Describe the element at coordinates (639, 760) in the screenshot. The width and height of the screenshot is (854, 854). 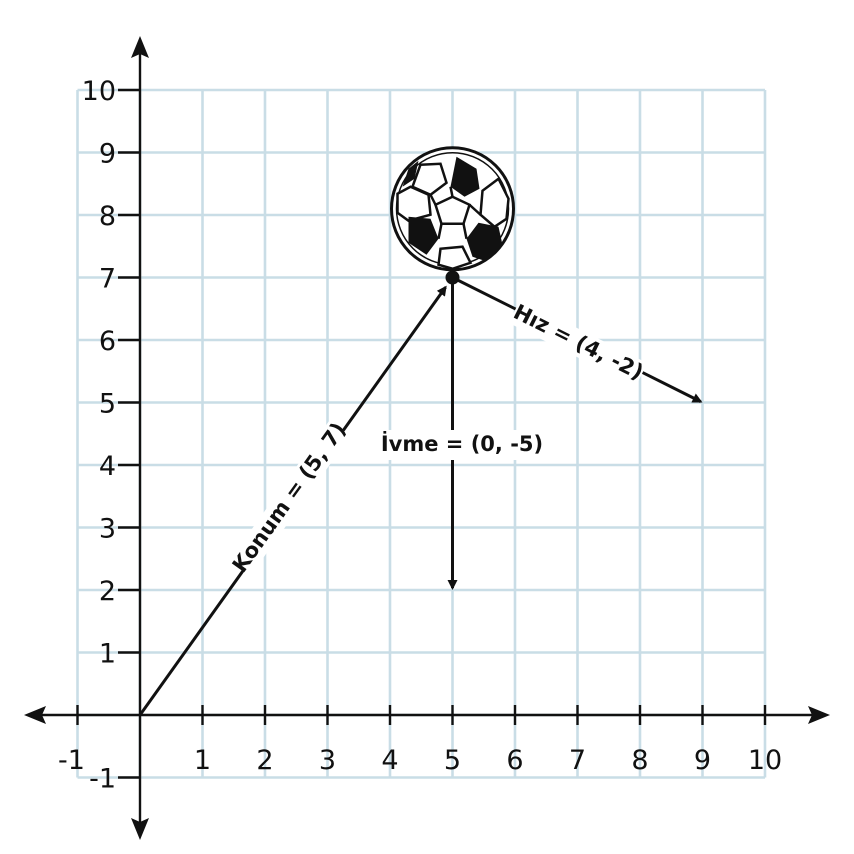
I see `x-tick-label: 8` at that location.